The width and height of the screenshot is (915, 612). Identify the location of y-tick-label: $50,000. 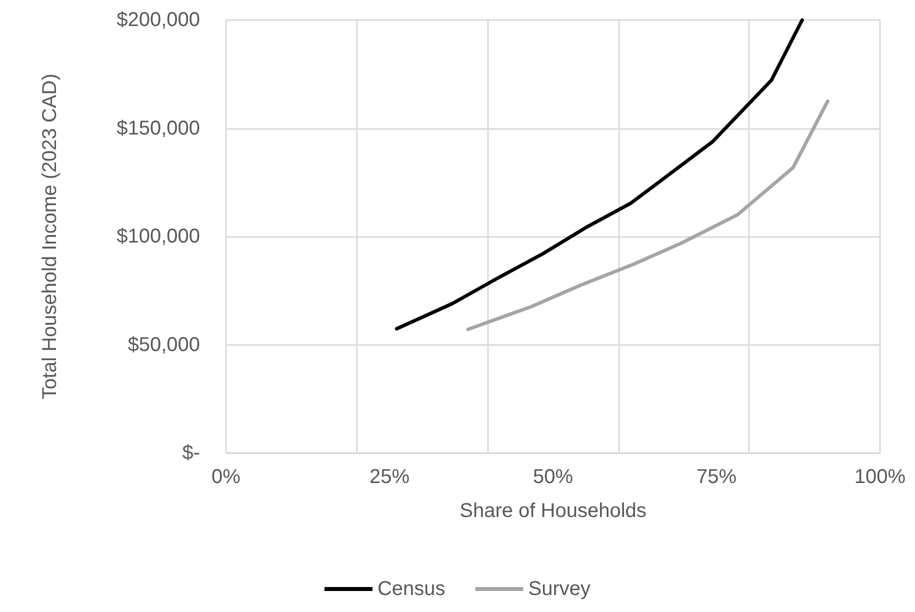
(164, 345).